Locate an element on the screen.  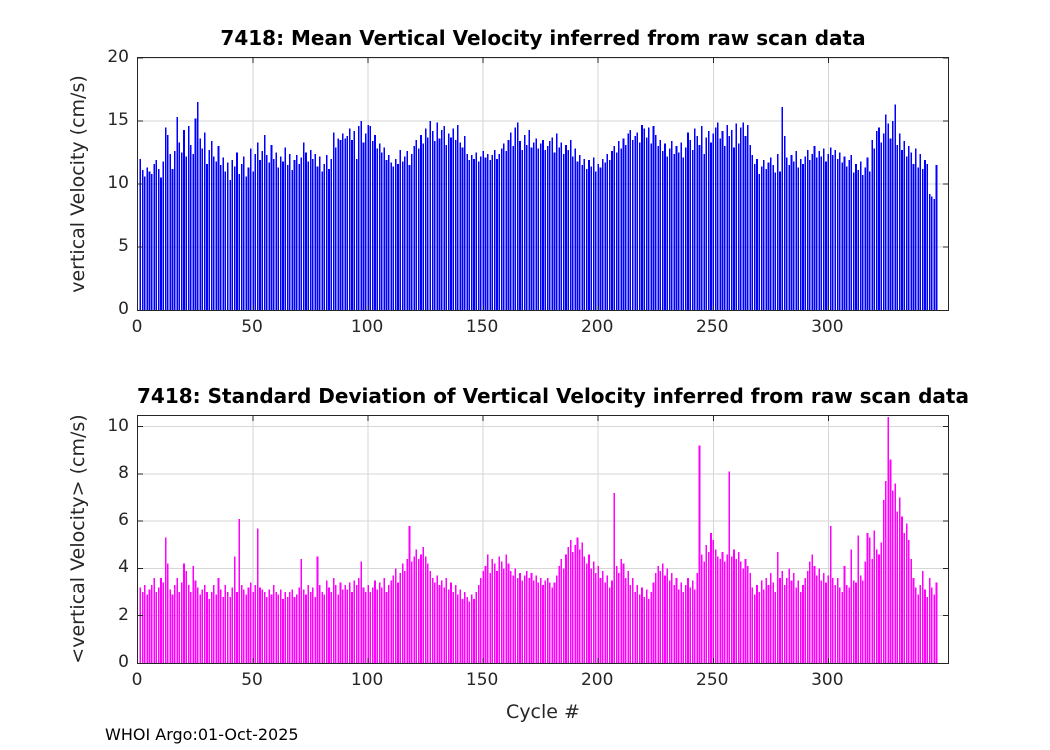
y-tick-label: 10 is located at coordinates (118, 425).